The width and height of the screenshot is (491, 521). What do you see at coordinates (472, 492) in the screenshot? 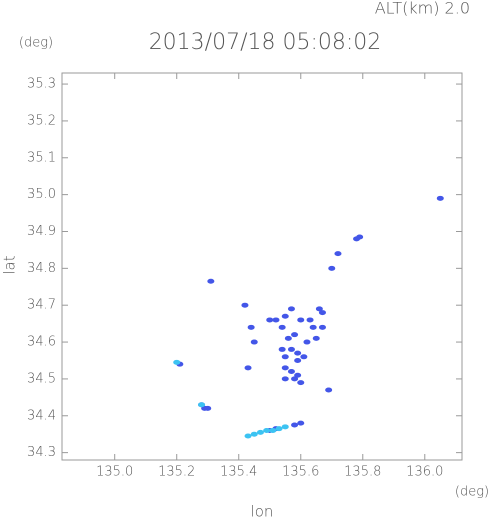
I see `x-unit: (deg)` at bounding box center [472, 492].